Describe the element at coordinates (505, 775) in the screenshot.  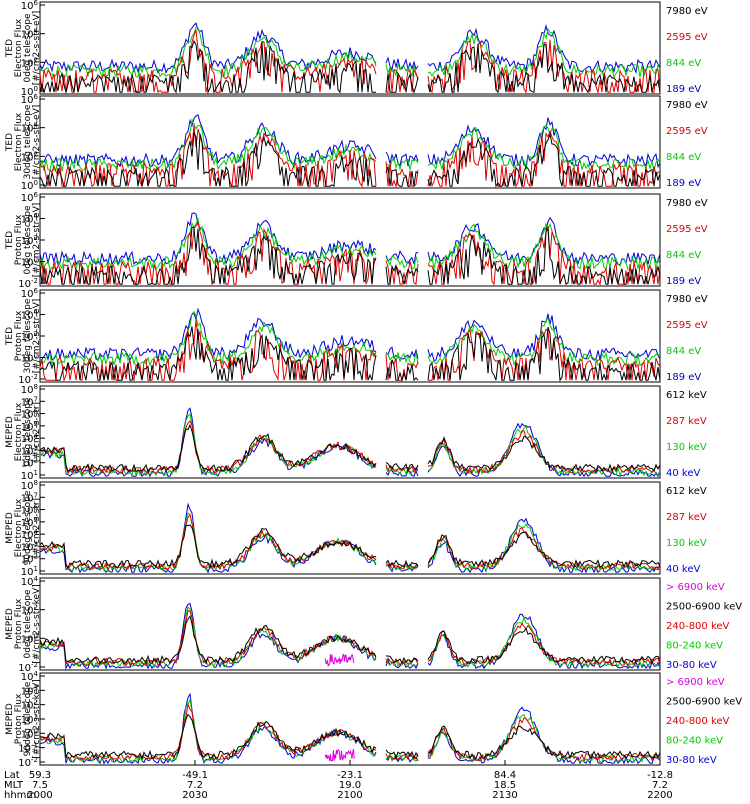
I see `x-tick-lat: 84.4` at that location.